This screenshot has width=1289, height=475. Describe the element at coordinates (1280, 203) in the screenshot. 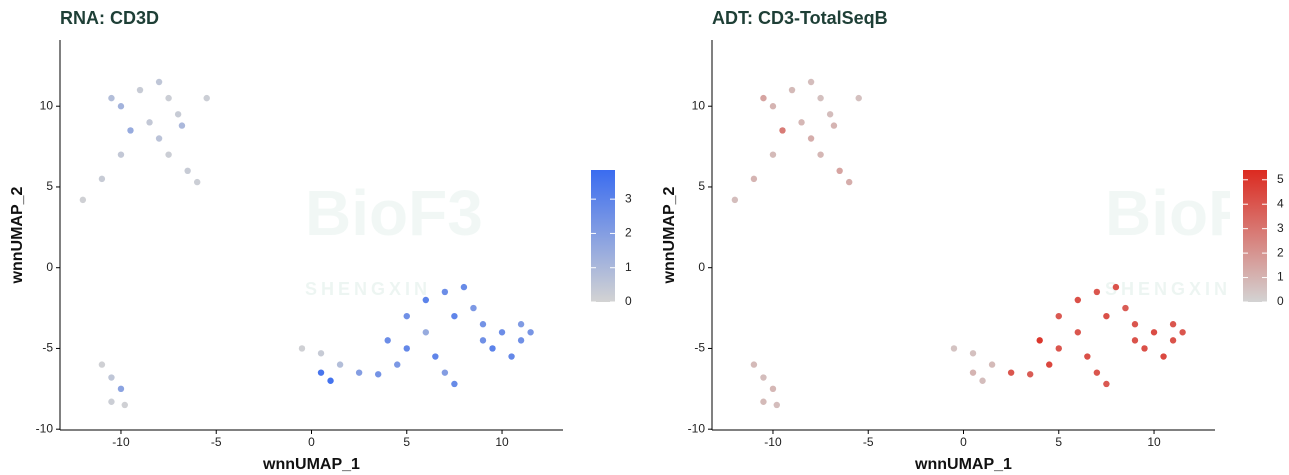

I see `colorbar-tick-label: 4` at that location.